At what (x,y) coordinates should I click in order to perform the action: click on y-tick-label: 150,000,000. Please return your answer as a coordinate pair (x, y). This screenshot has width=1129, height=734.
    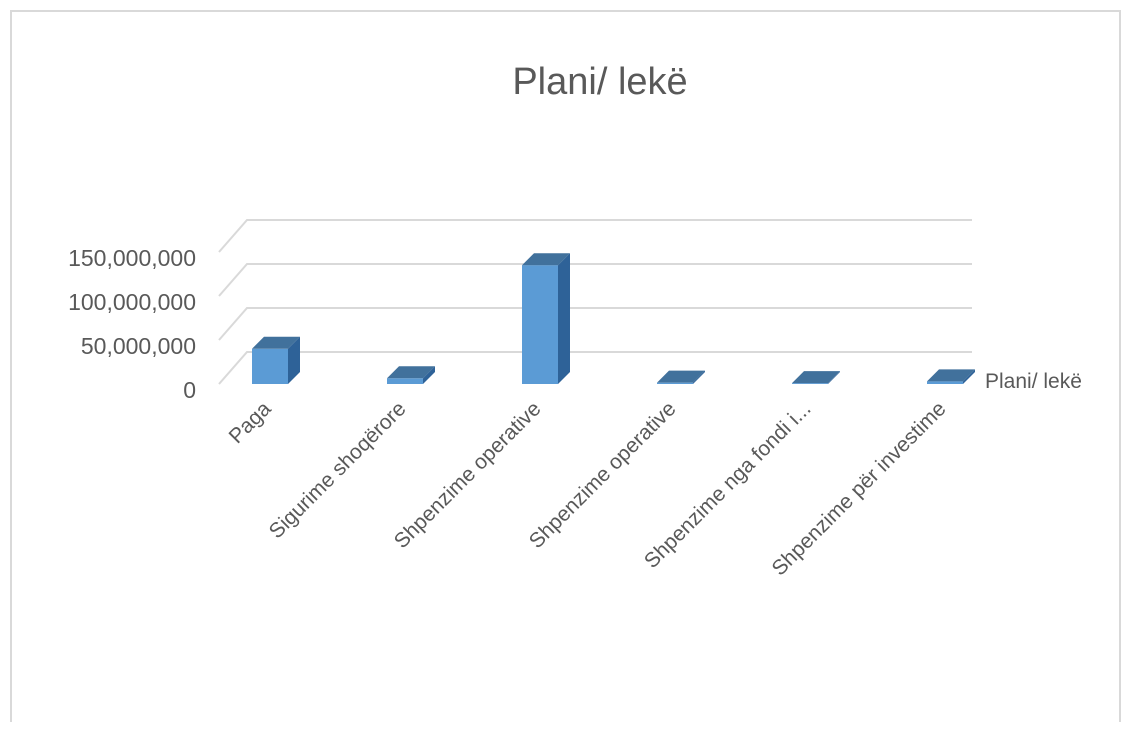
    Looking at the image, I should click on (132, 258).